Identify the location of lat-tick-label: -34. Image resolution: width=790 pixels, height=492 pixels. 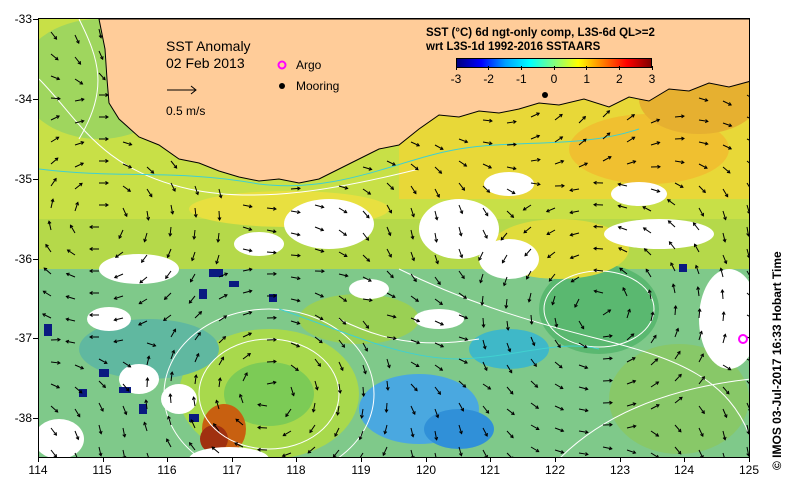
(23, 99).